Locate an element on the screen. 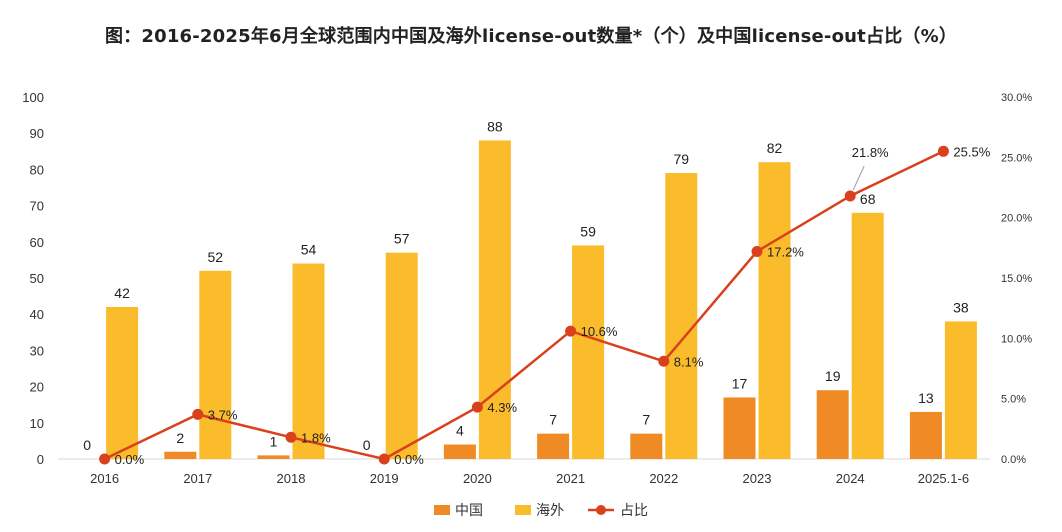  left-axis-tick-label: 20 is located at coordinates (37, 387).